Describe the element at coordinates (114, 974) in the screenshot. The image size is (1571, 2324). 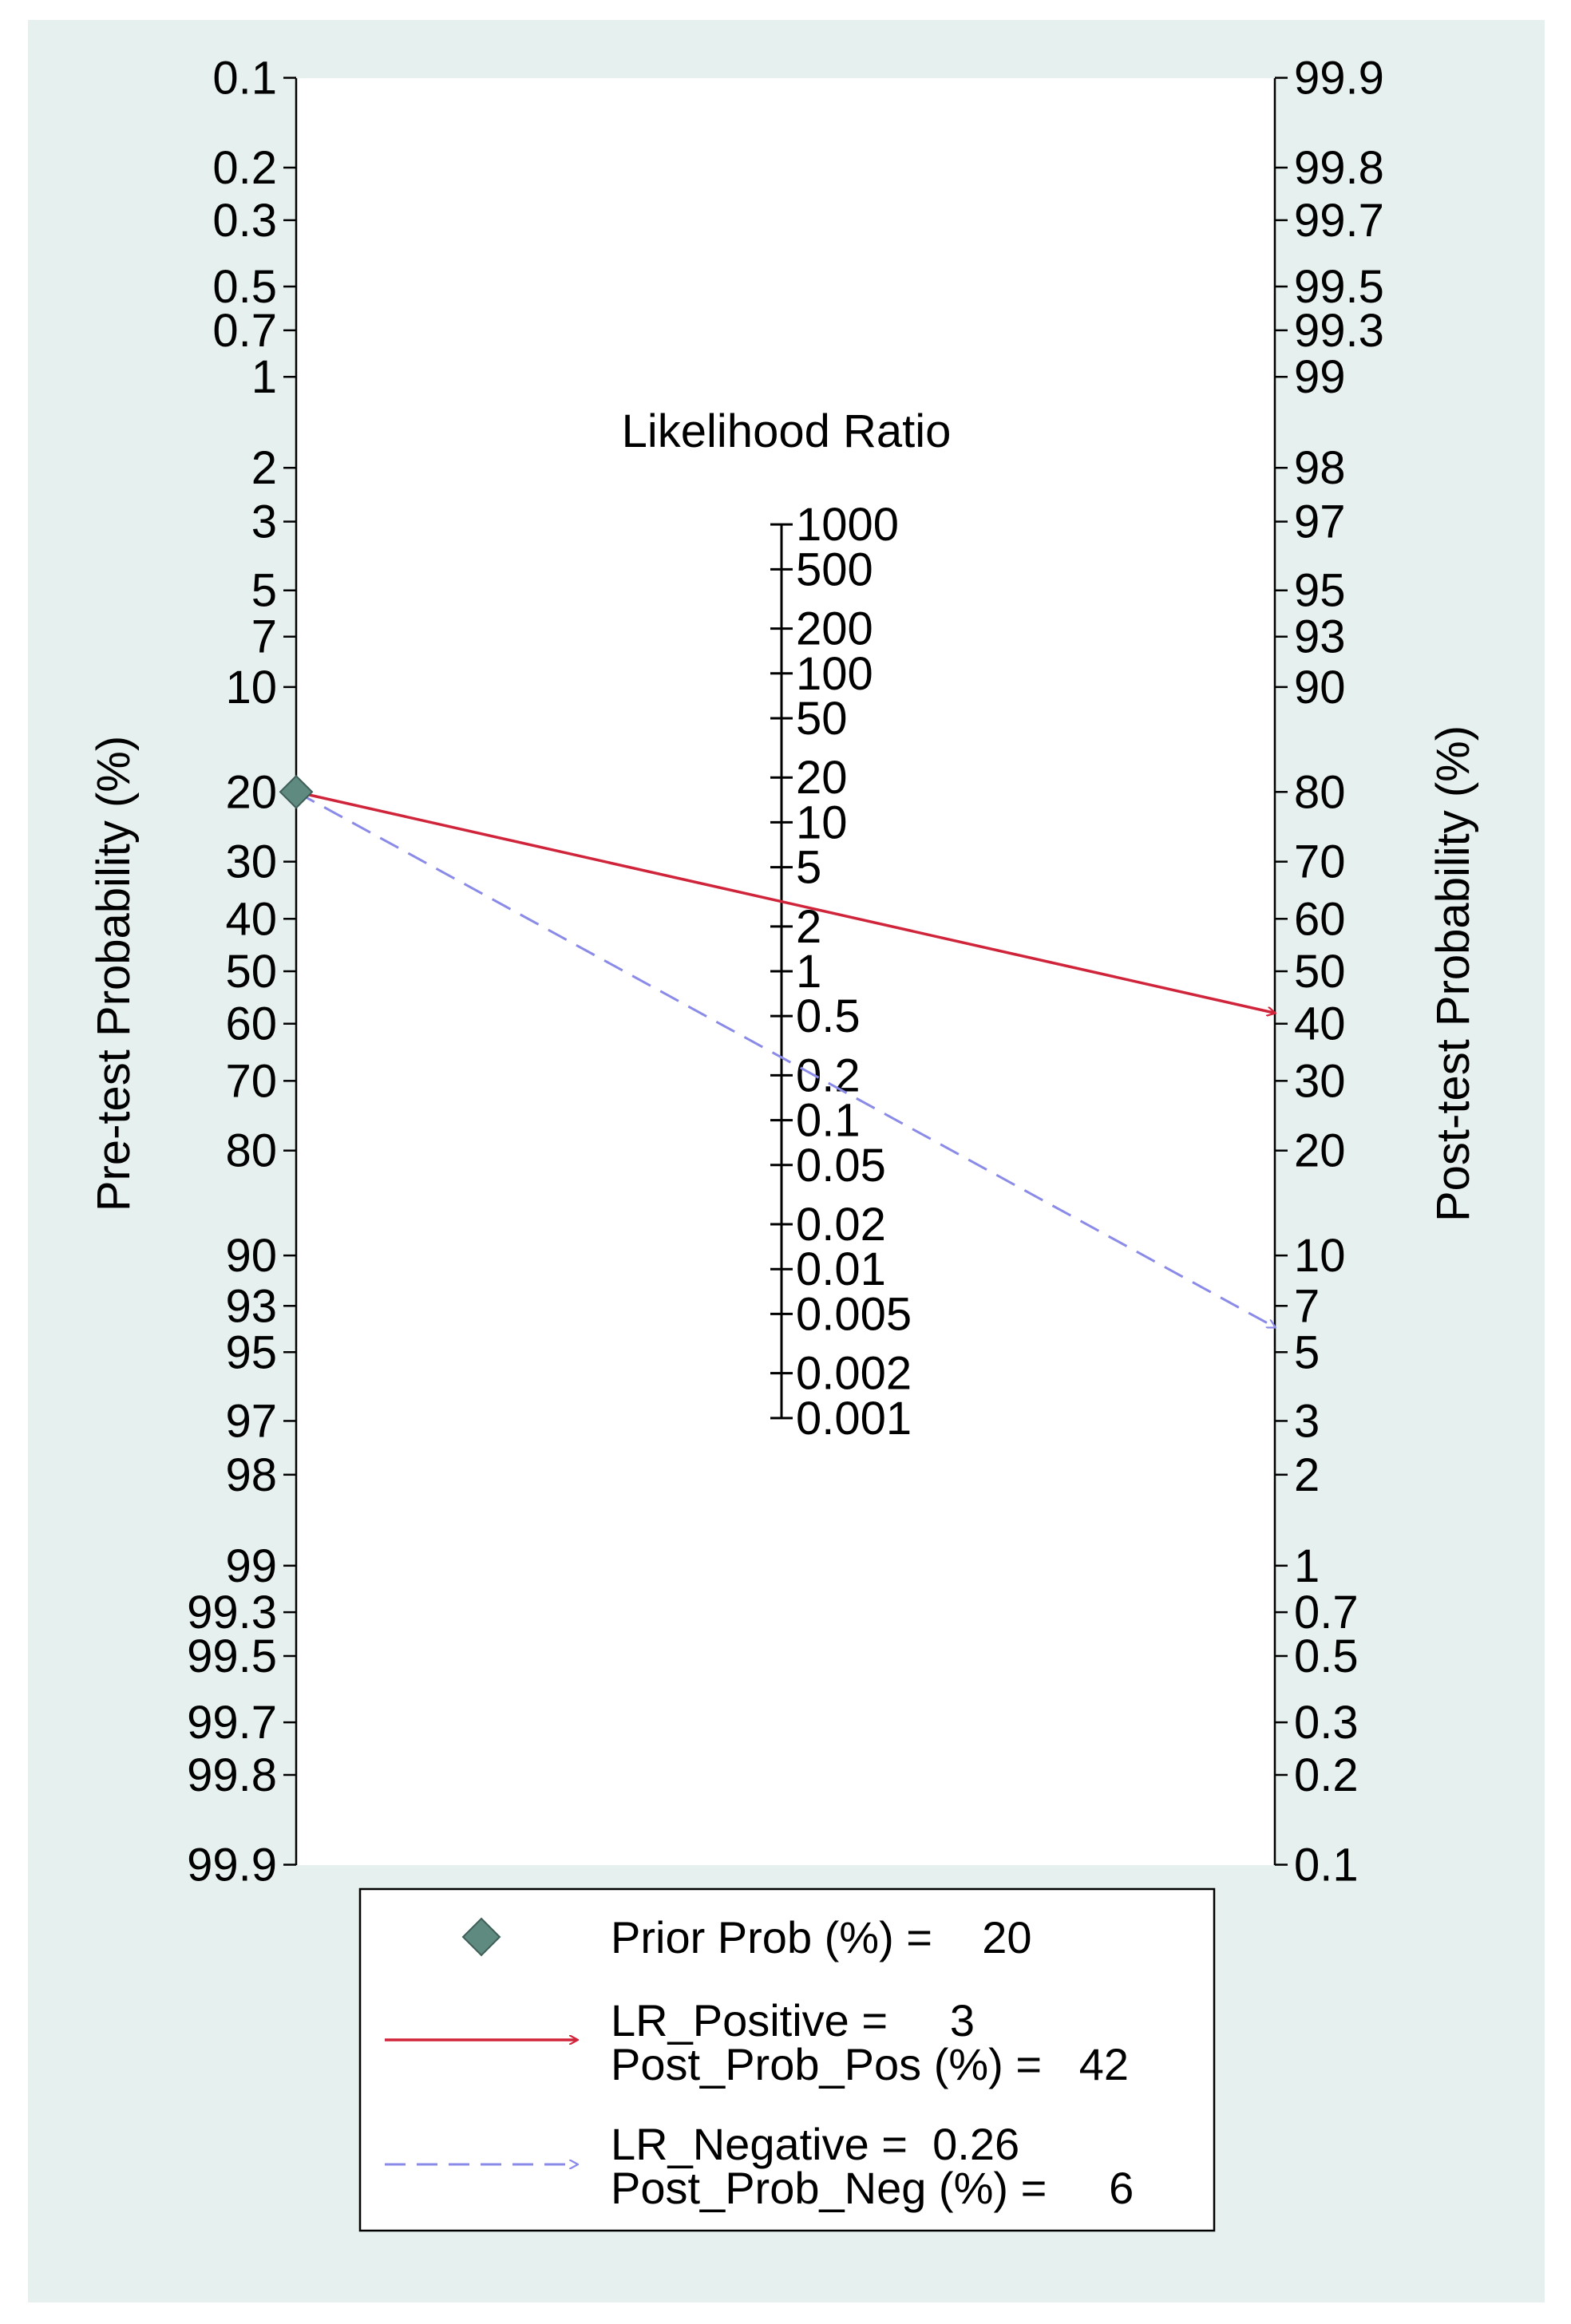
I see `left-axis-title: Pre-test Probability (%)` at that location.